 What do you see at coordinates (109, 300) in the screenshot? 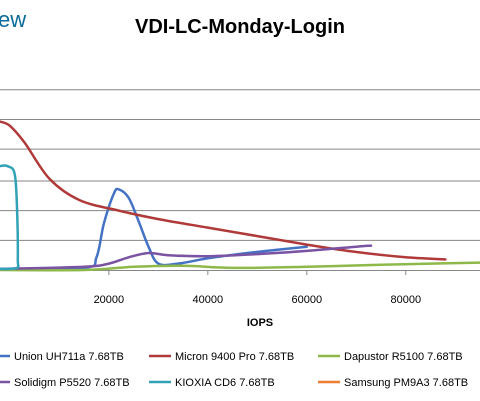
I see `x-tick-label: 20000` at bounding box center [109, 300].